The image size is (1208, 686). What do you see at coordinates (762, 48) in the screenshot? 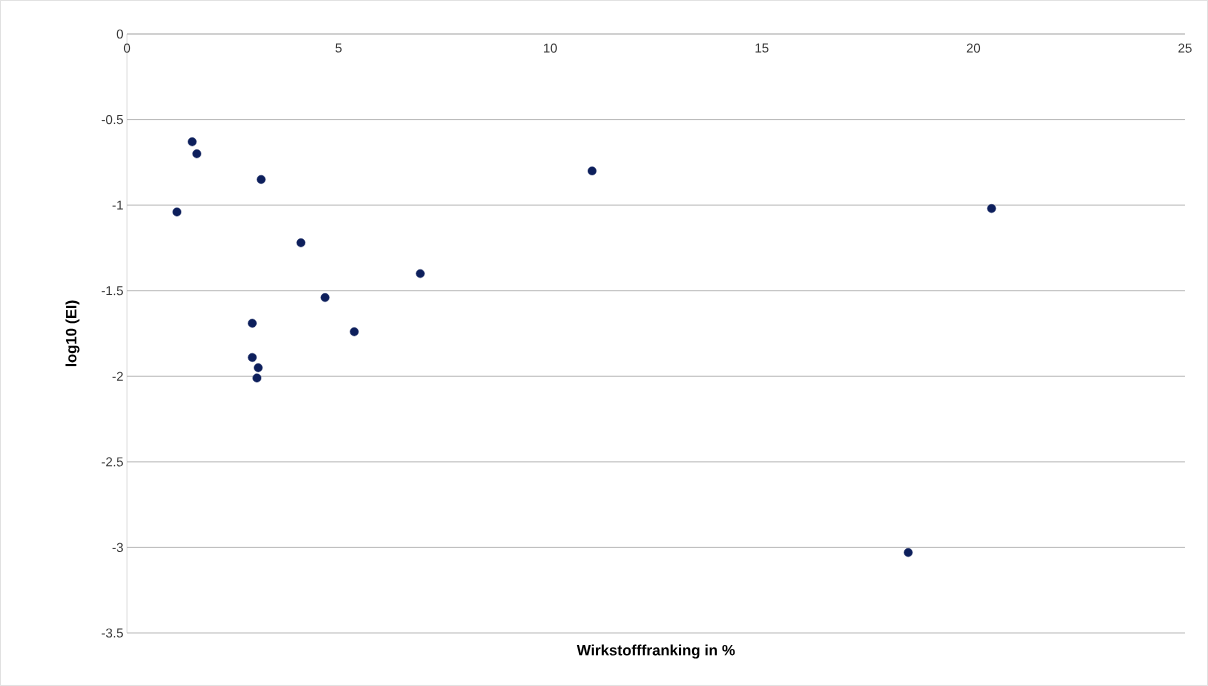
I see `x-tick-label: 15` at bounding box center [762, 48].